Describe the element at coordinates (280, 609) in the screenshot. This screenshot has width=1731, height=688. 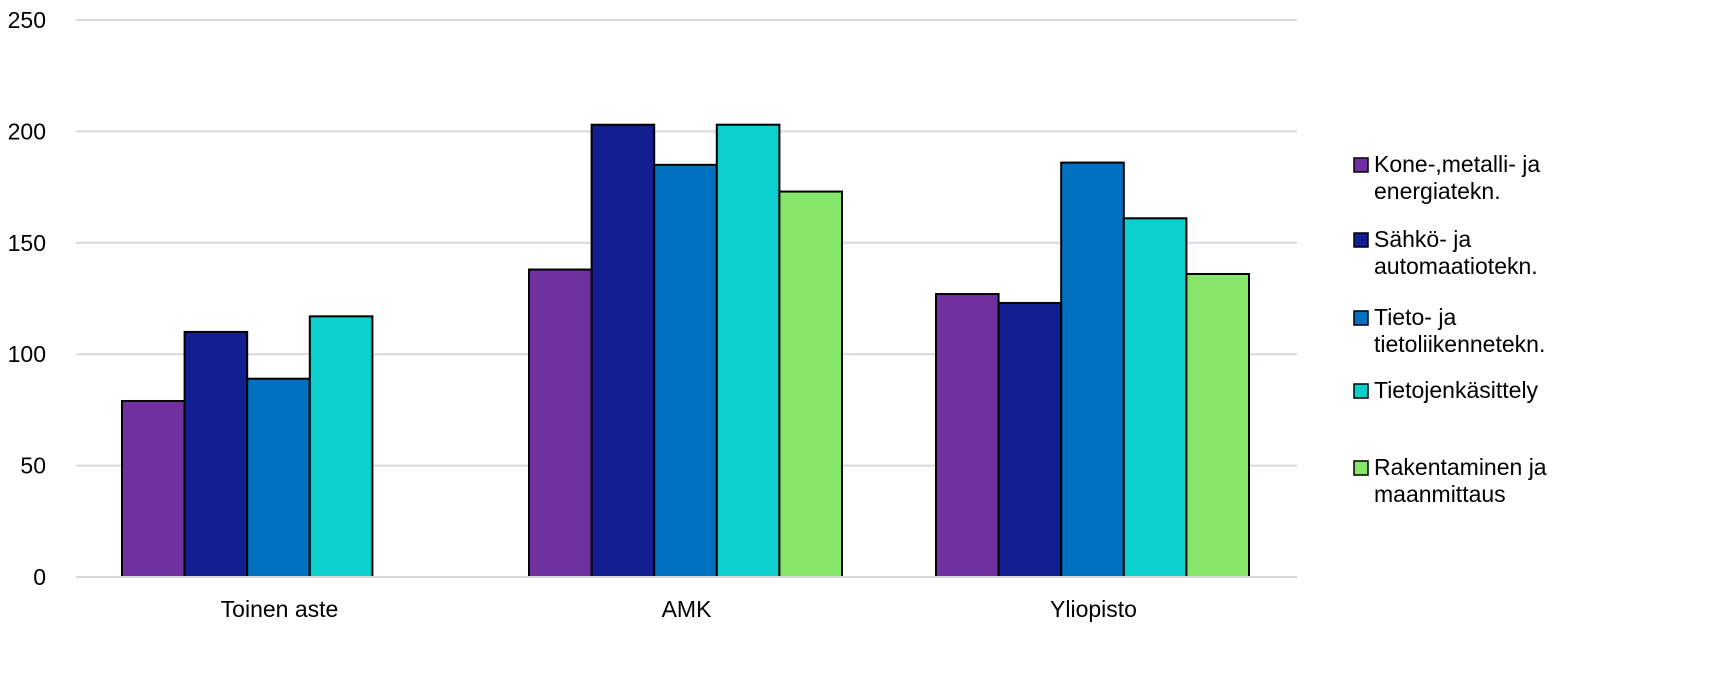
I see `category-label: Toinen aste` at that location.